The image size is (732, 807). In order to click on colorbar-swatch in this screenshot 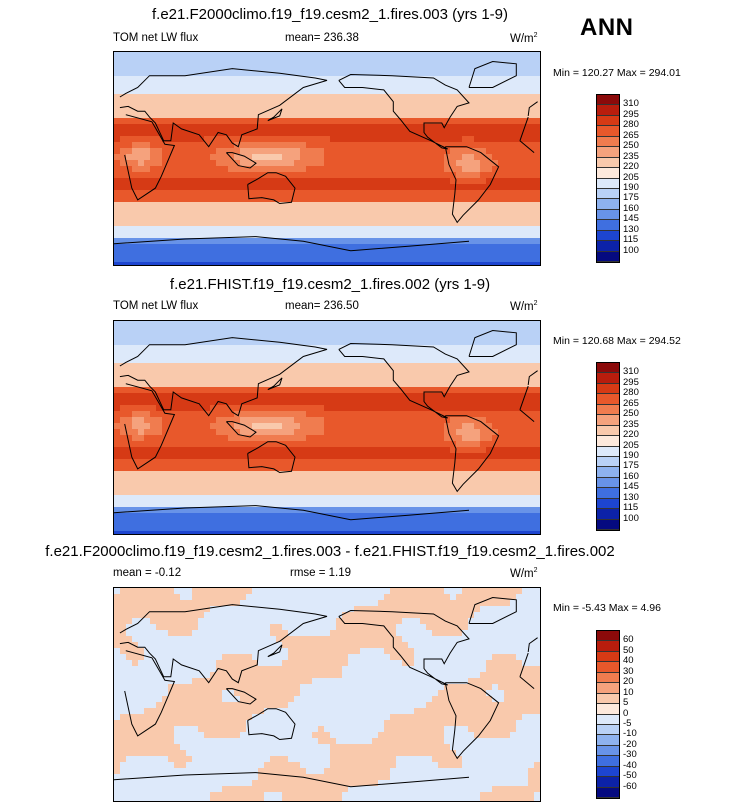, I will do `click(608, 142)`.